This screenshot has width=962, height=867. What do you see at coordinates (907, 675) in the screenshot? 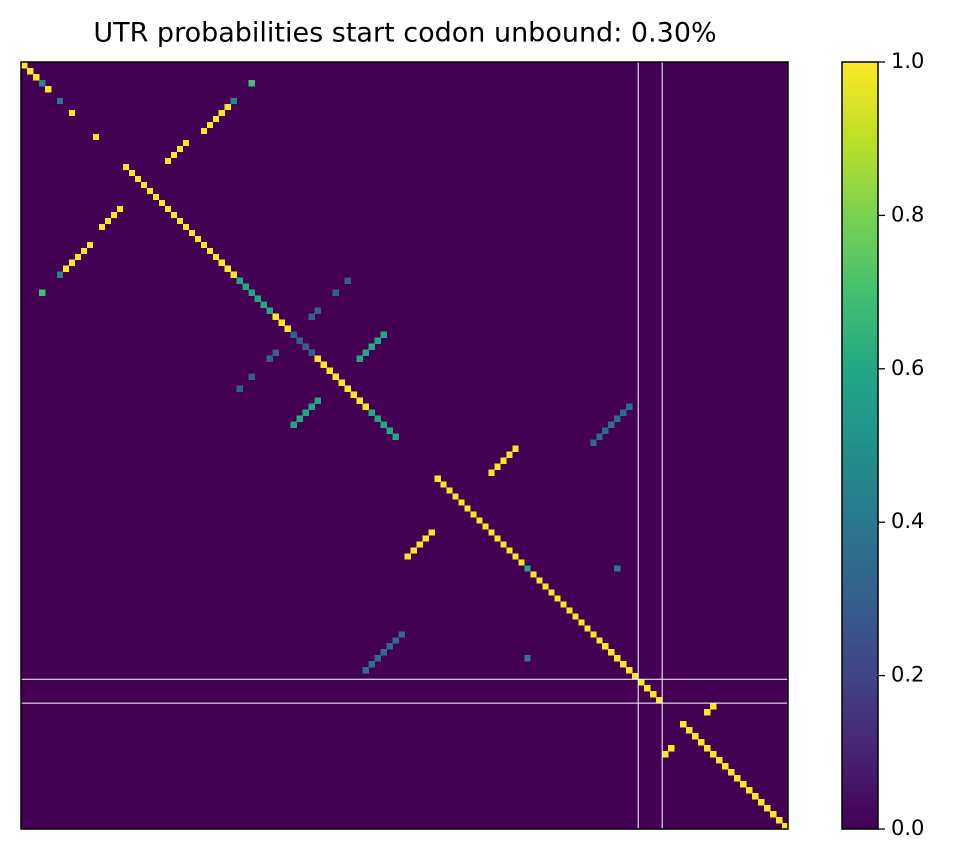
I see `colorbar-tick-label: 0.2` at bounding box center [907, 675].